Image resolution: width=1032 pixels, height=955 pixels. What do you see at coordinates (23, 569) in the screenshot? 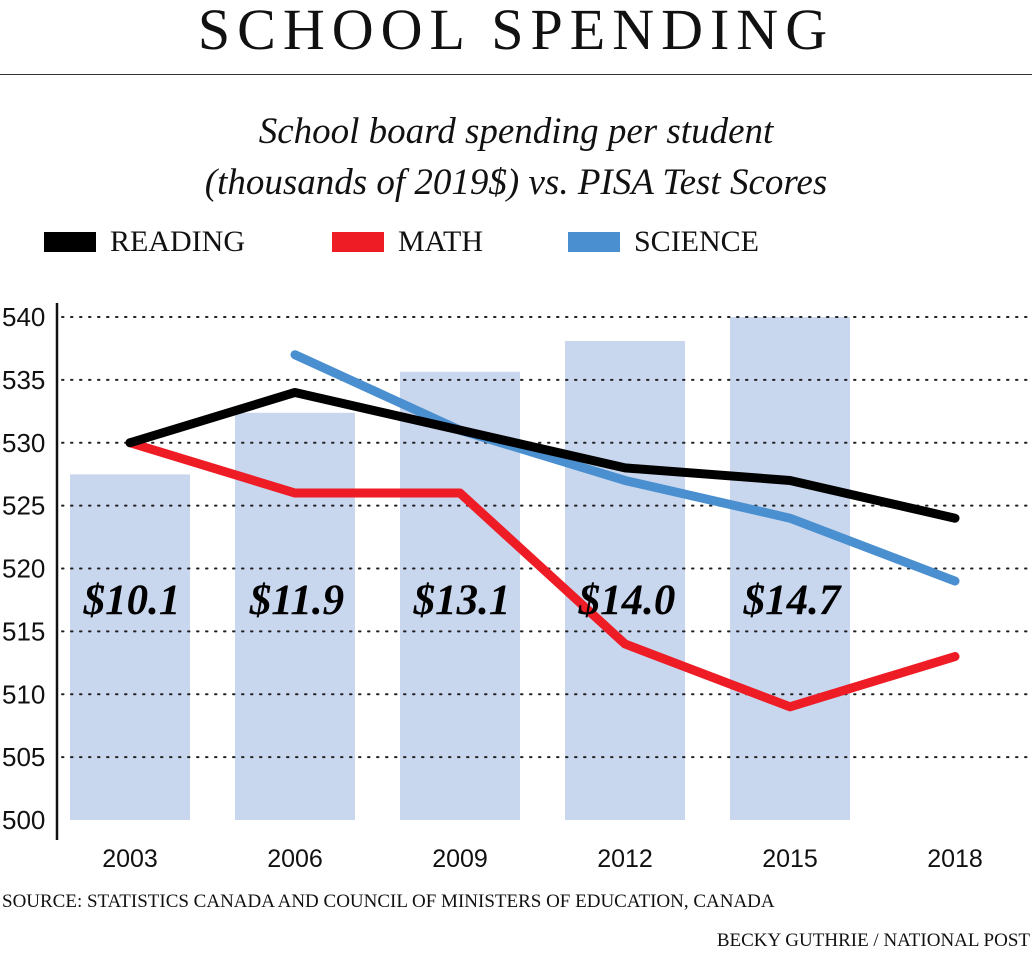
I see `y-tick-label: 520` at bounding box center [23, 569].